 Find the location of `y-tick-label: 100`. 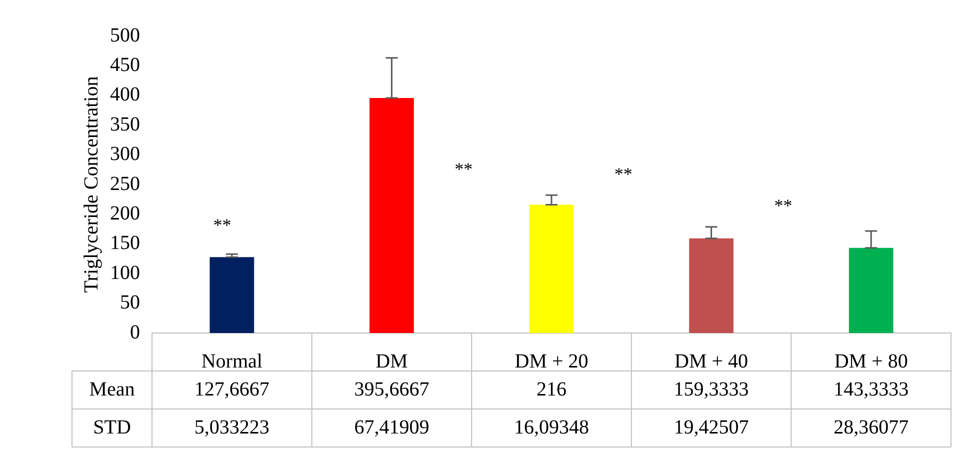

y-tick-label: 100 is located at coordinates (125, 273).